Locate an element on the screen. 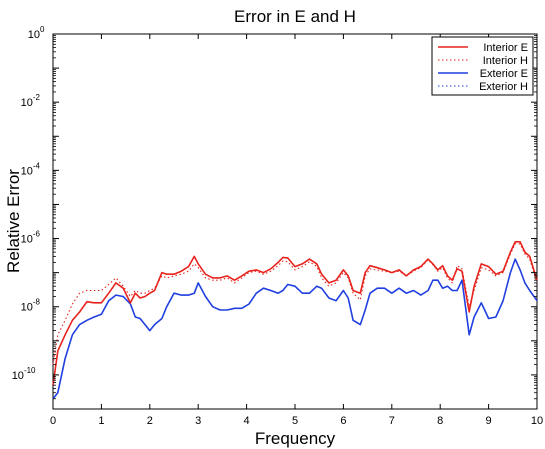  y-tick-label: 10⁻⁸ is located at coordinates (31, 306).